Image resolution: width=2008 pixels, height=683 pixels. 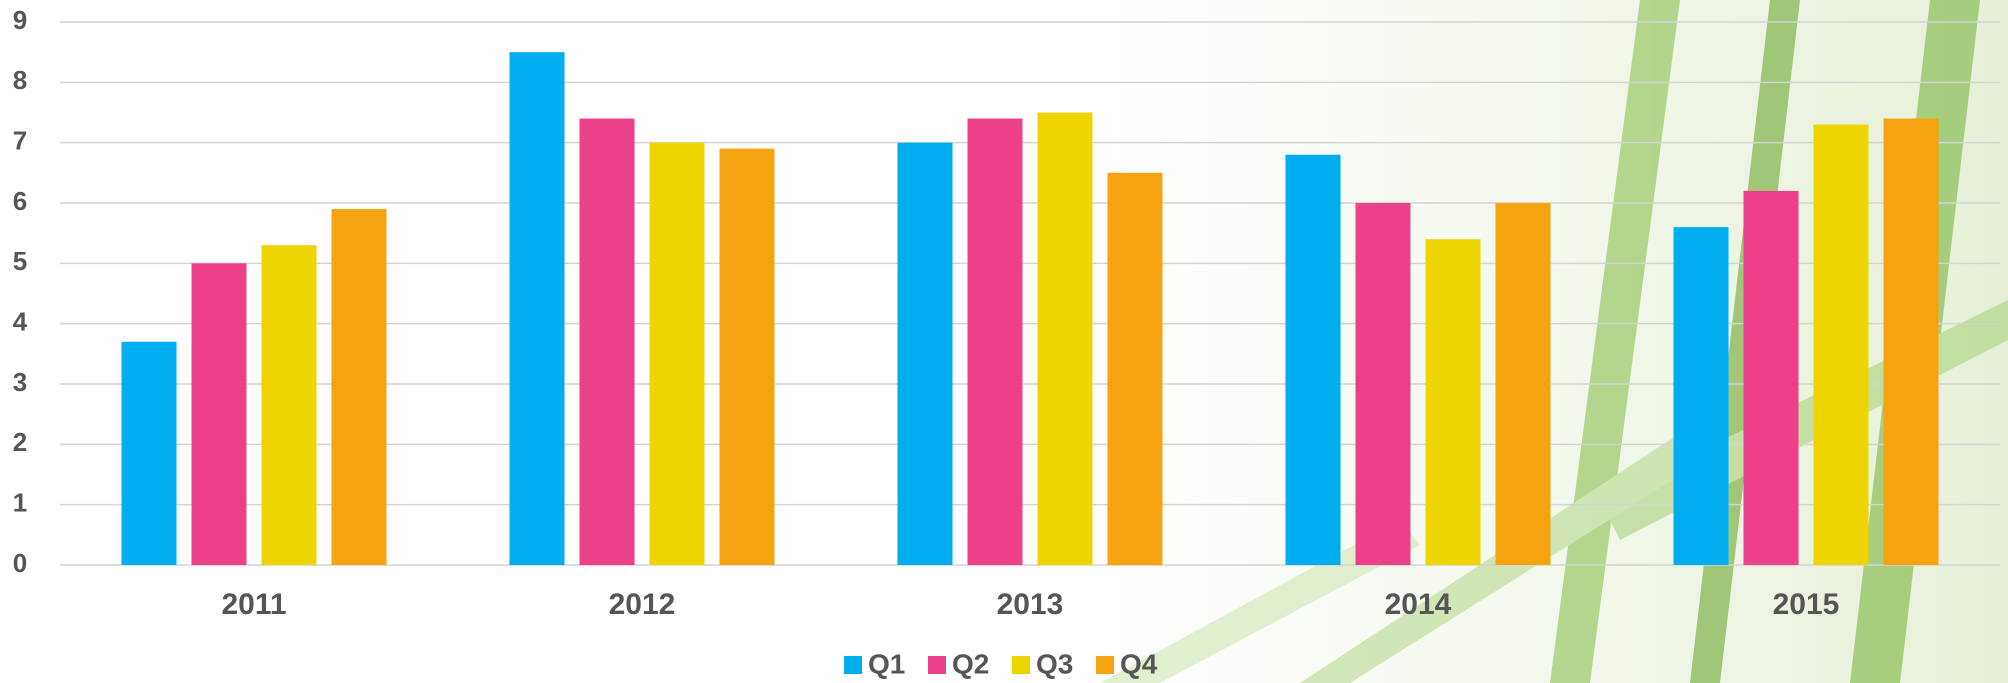 What do you see at coordinates (20, 20) in the screenshot?
I see `y-tick-label: 9` at bounding box center [20, 20].